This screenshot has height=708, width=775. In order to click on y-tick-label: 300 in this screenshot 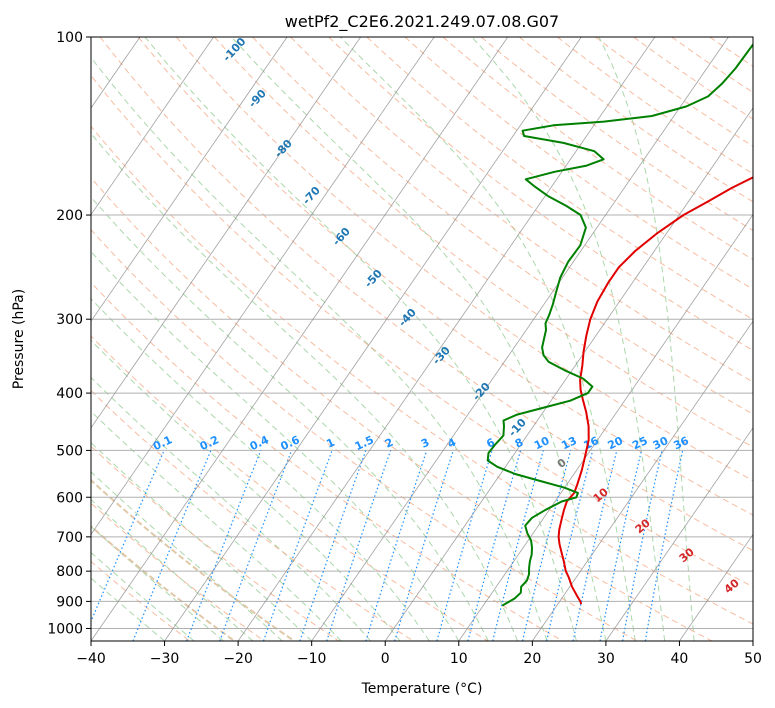, I will do `click(69, 320)`.